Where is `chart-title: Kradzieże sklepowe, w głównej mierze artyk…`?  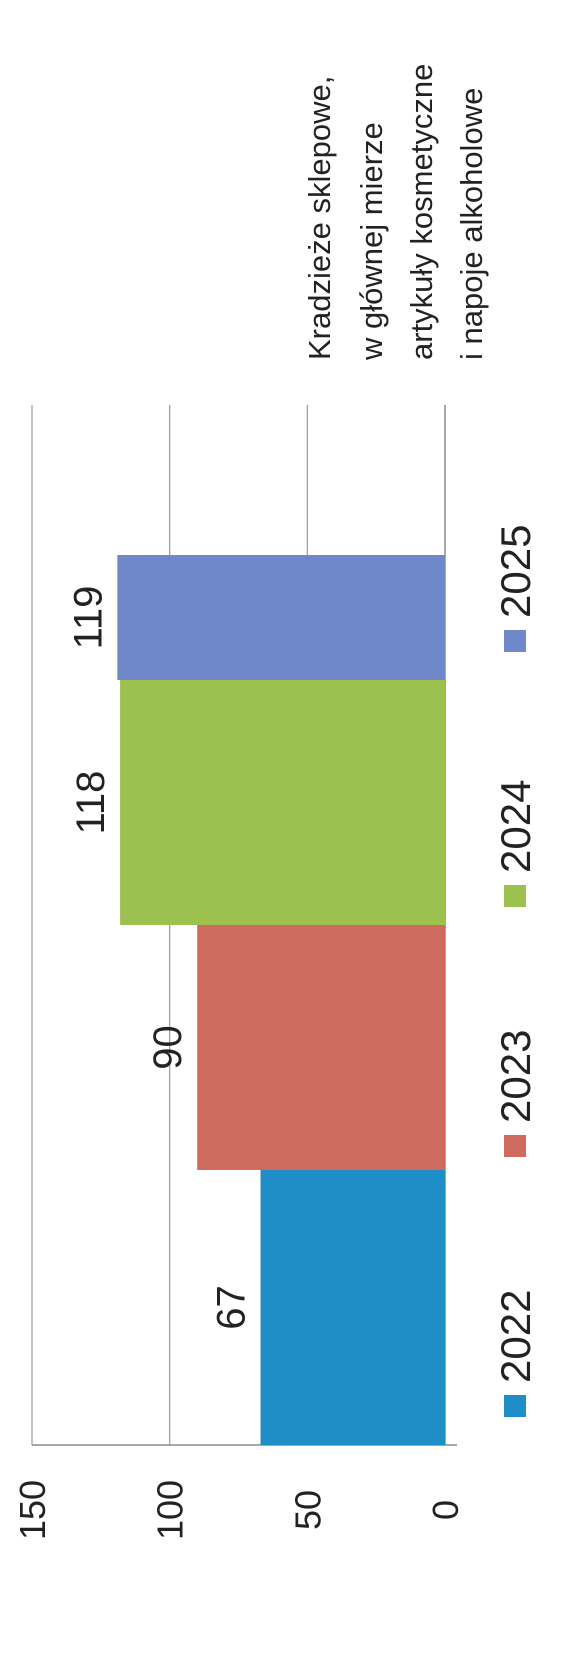
chart-title: Kradzieże sklepowe, w głównej mierze artyk… is located at coordinates (395, 212).